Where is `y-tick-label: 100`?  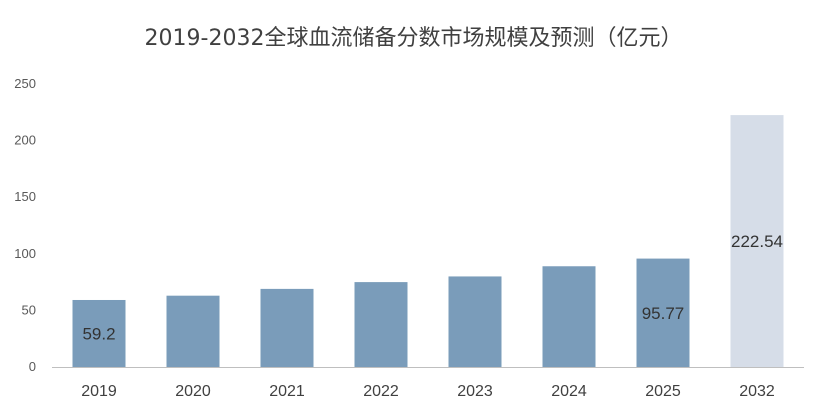
y-tick-label: 100 is located at coordinates (25, 253).